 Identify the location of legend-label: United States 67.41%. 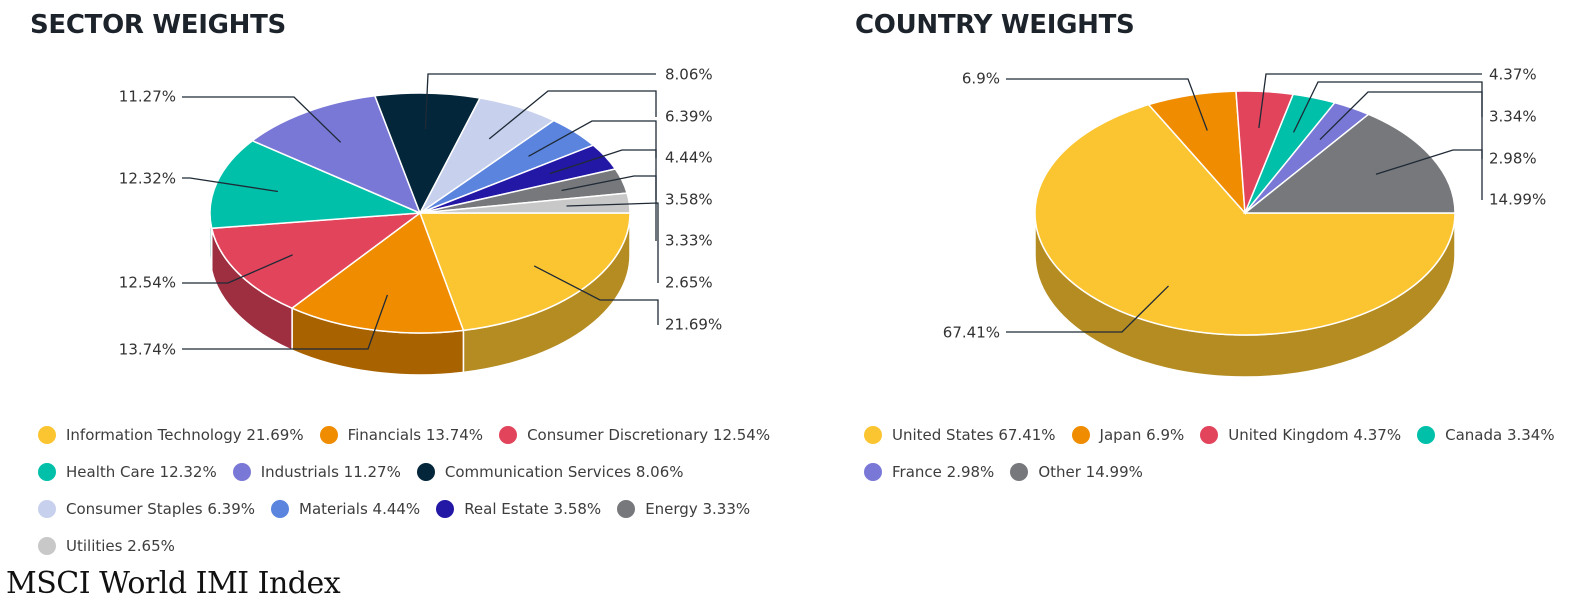
(974, 434).